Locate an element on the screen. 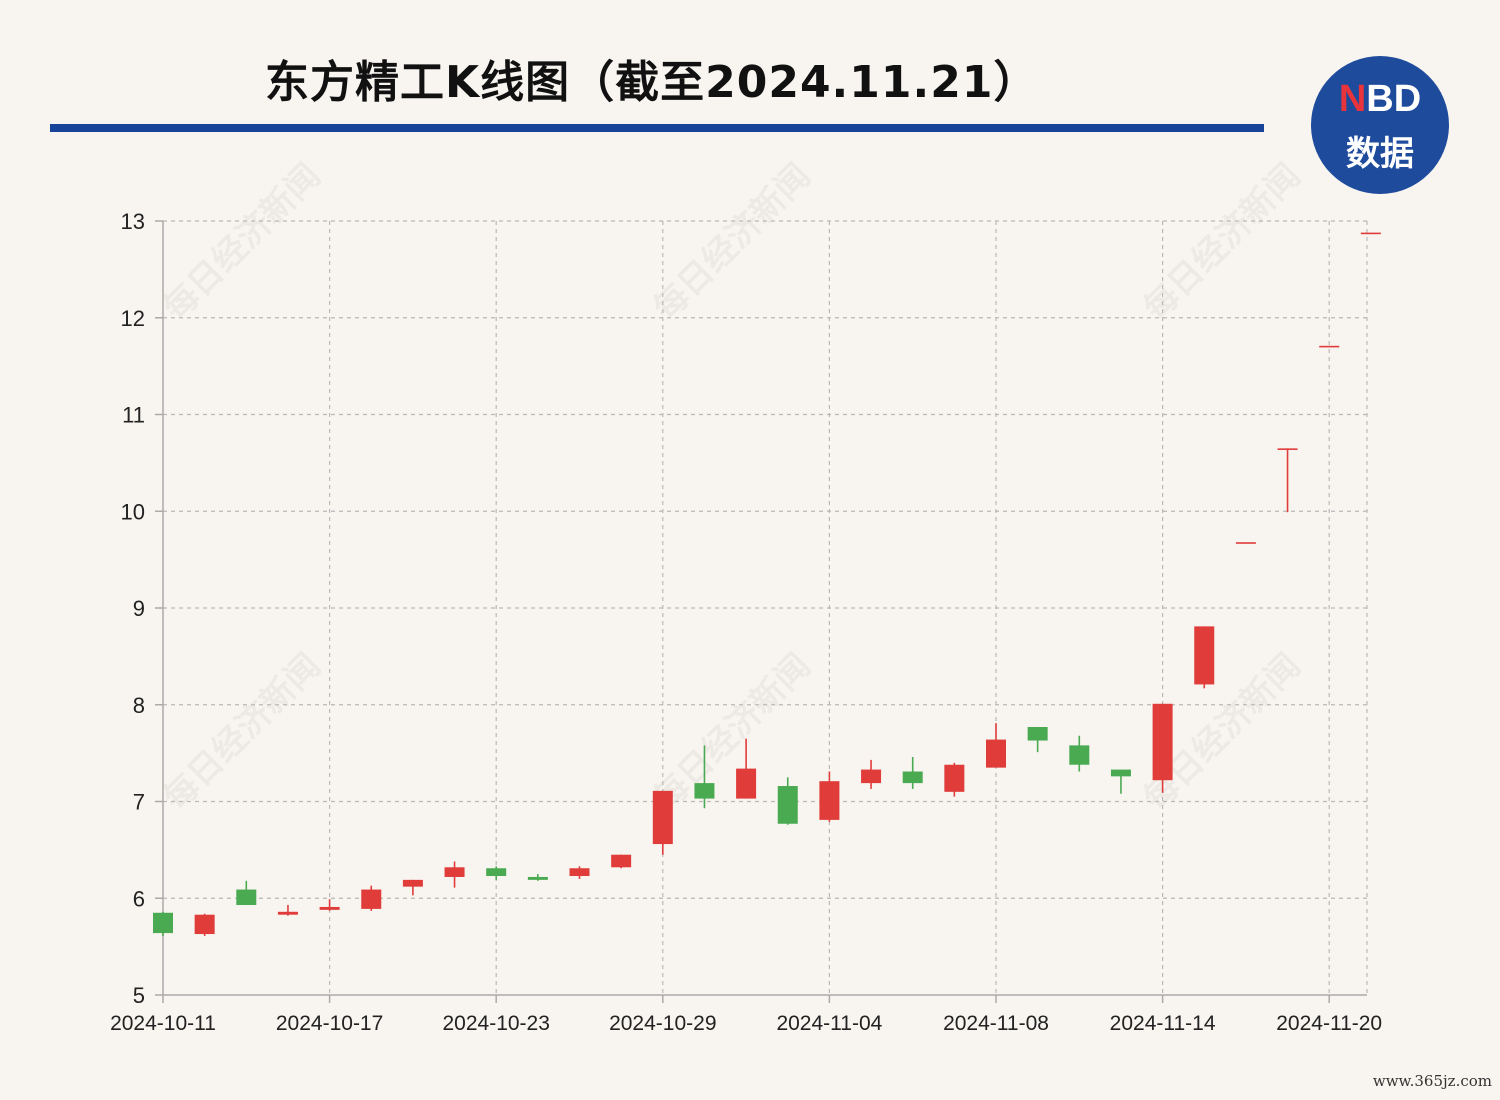 Image resolution: width=1500 pixels, height=1100 pixels. logo-bottom-text: 数据 is located at coordinates (1380, 154).